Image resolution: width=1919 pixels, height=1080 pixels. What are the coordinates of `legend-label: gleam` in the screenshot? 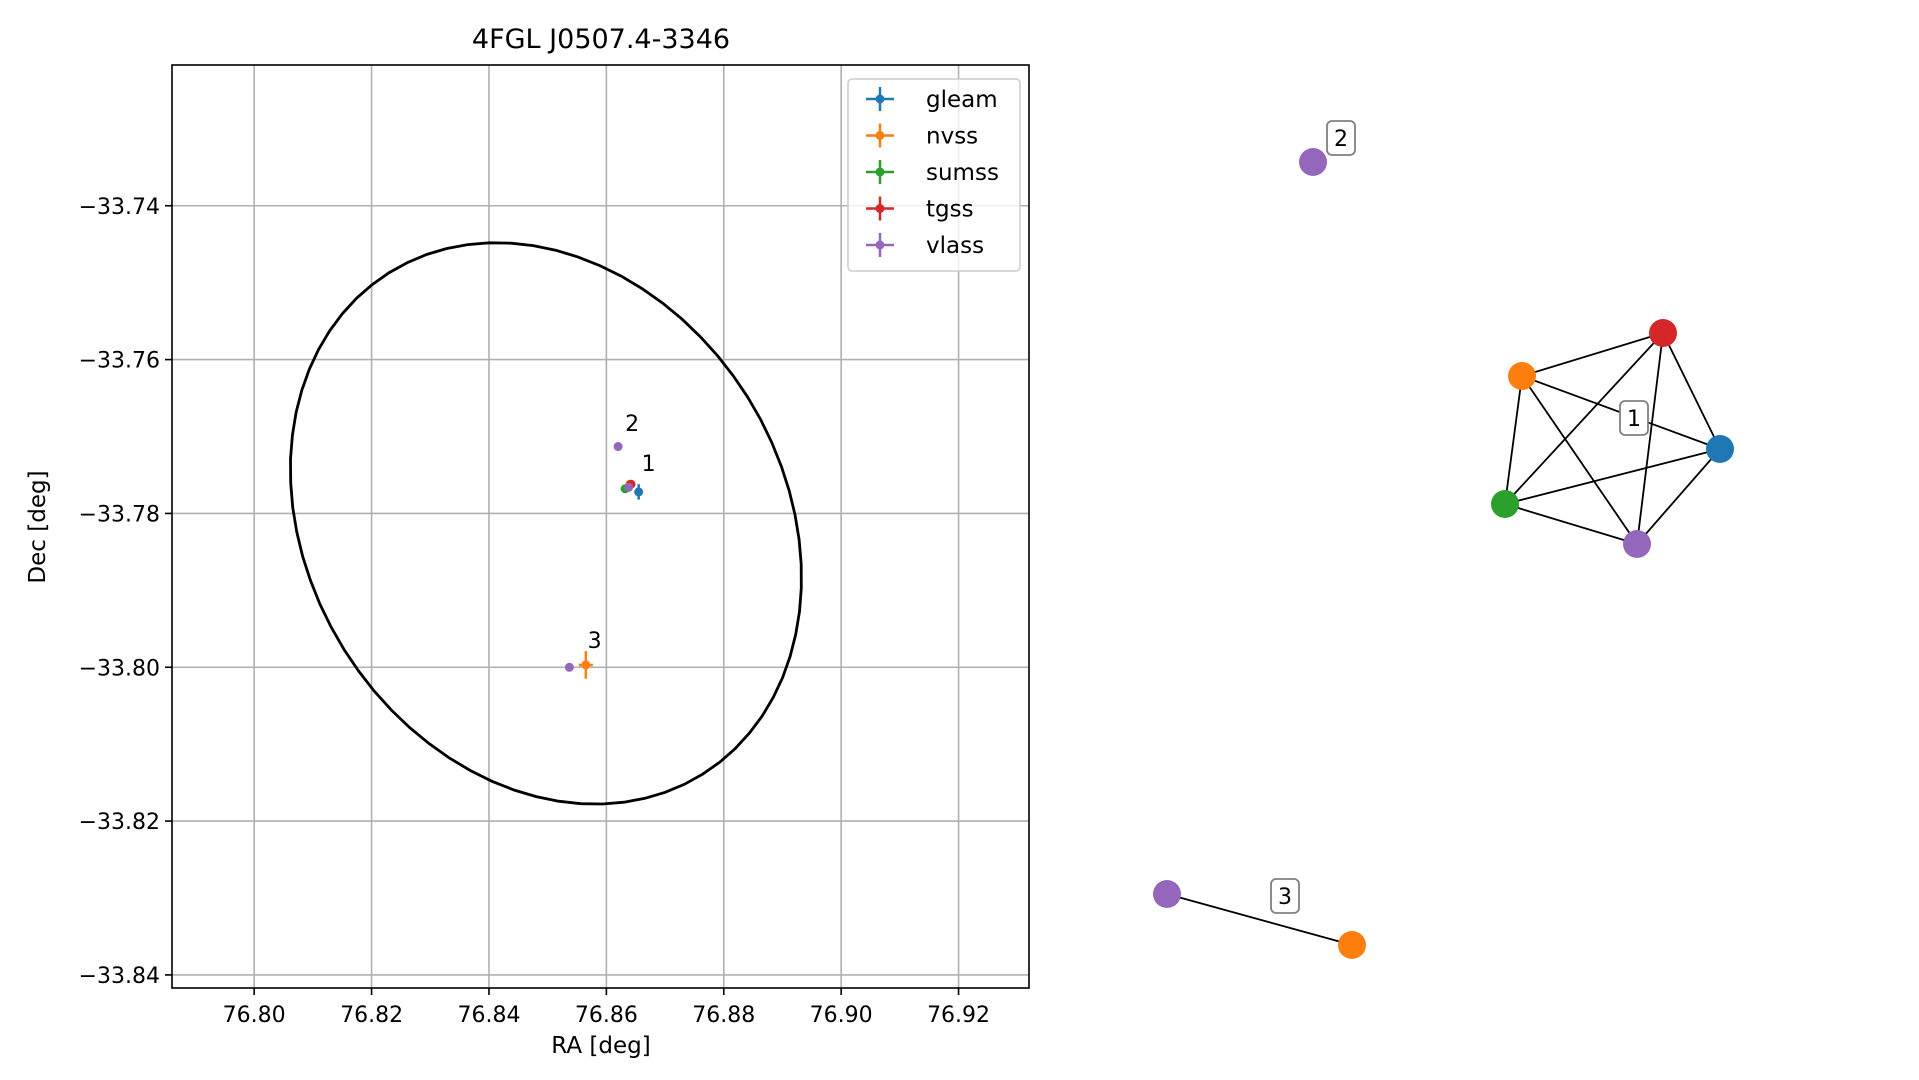 It's located at (962, 100).